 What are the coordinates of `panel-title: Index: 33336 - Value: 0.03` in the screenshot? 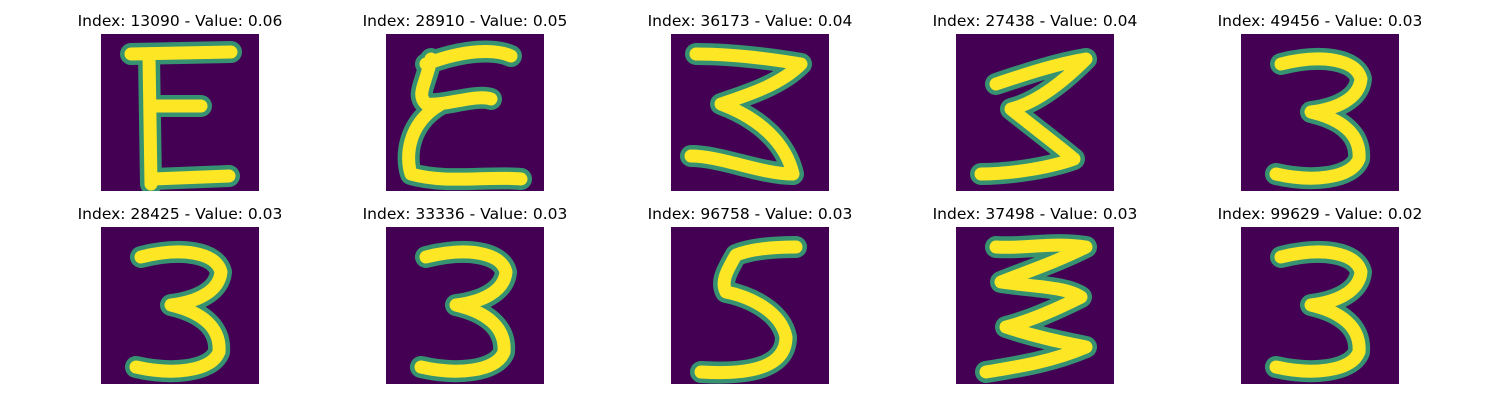 It's located at (465, 214).